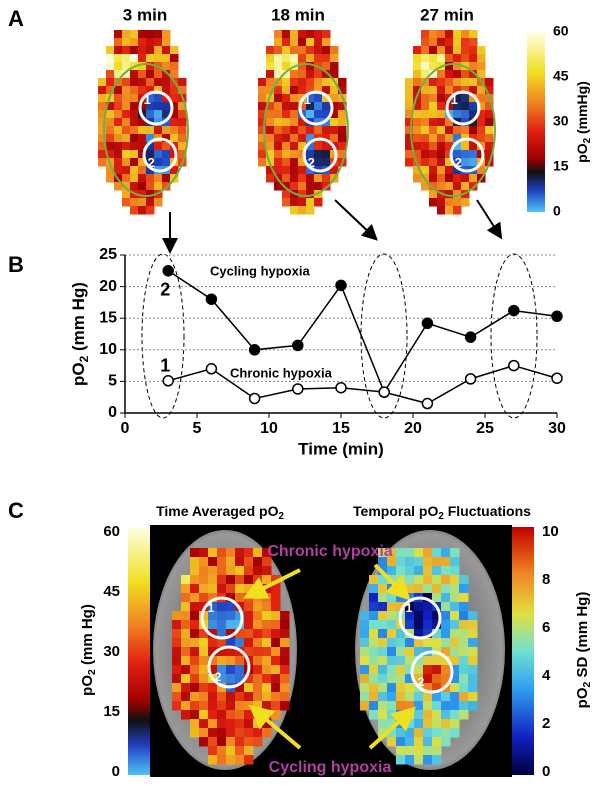  Describe the element at coordinates (561, 31) in the screenshot. I see `colorbar-tick-label: 60` at that location.